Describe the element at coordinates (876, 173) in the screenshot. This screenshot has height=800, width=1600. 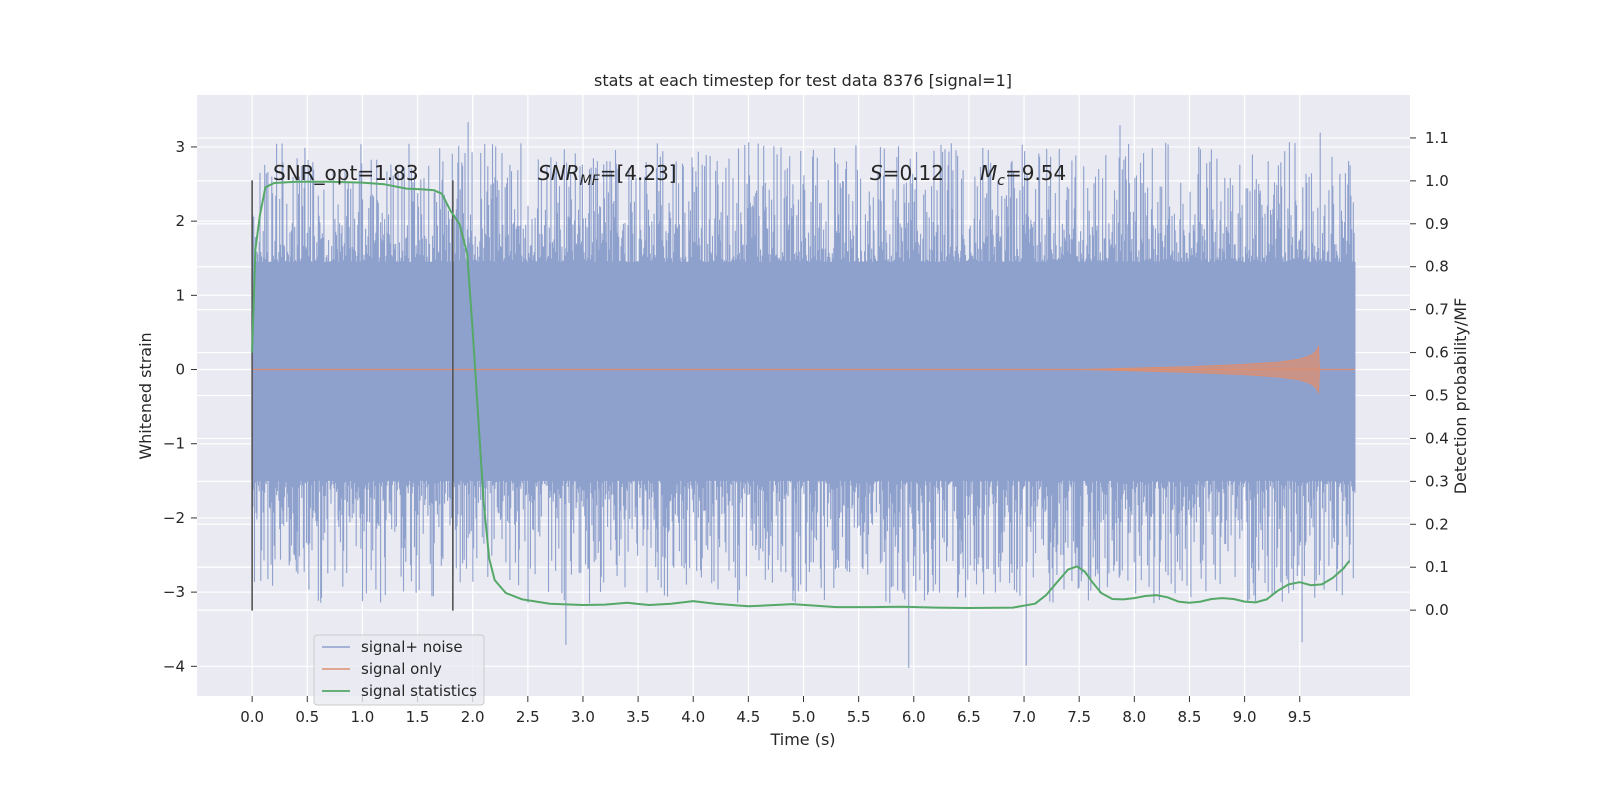
I see `s-symbol: S` at that location.